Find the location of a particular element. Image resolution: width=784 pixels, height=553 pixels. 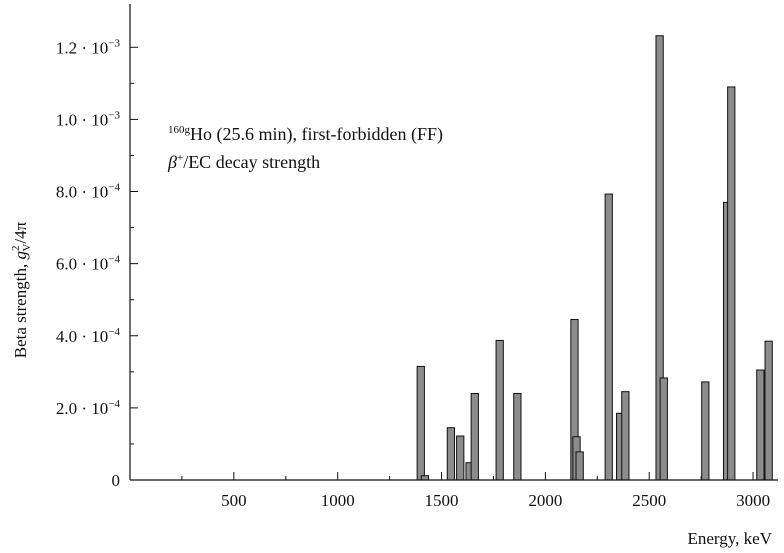

x-tick-label-2500: 2500 is located at coordinates (649, 500).